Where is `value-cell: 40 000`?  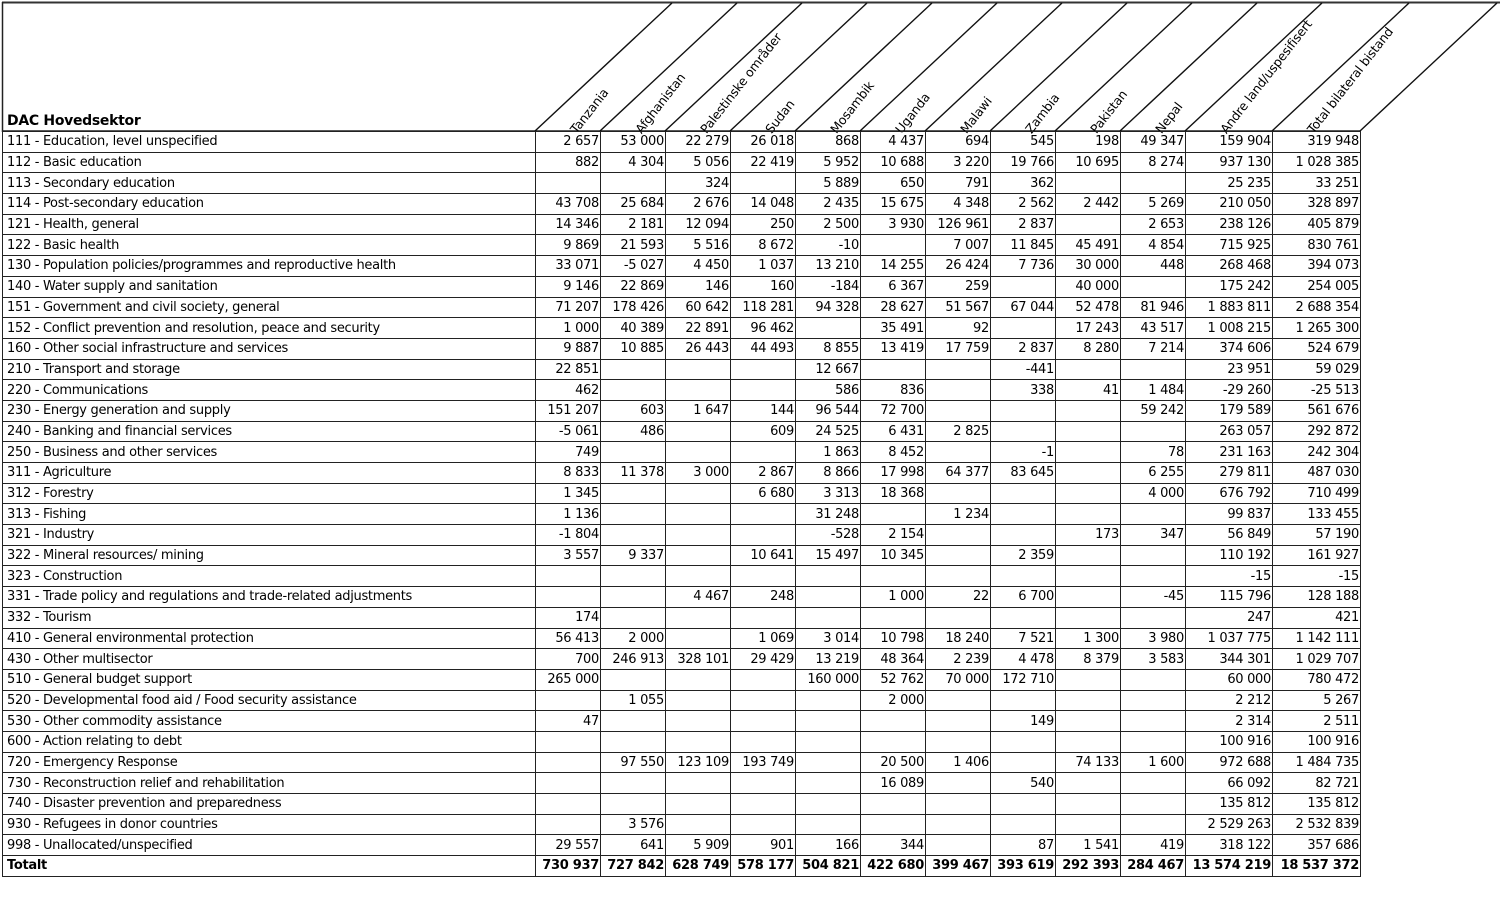 value-cell: 40 000 is located at coordinates (1088, 286).